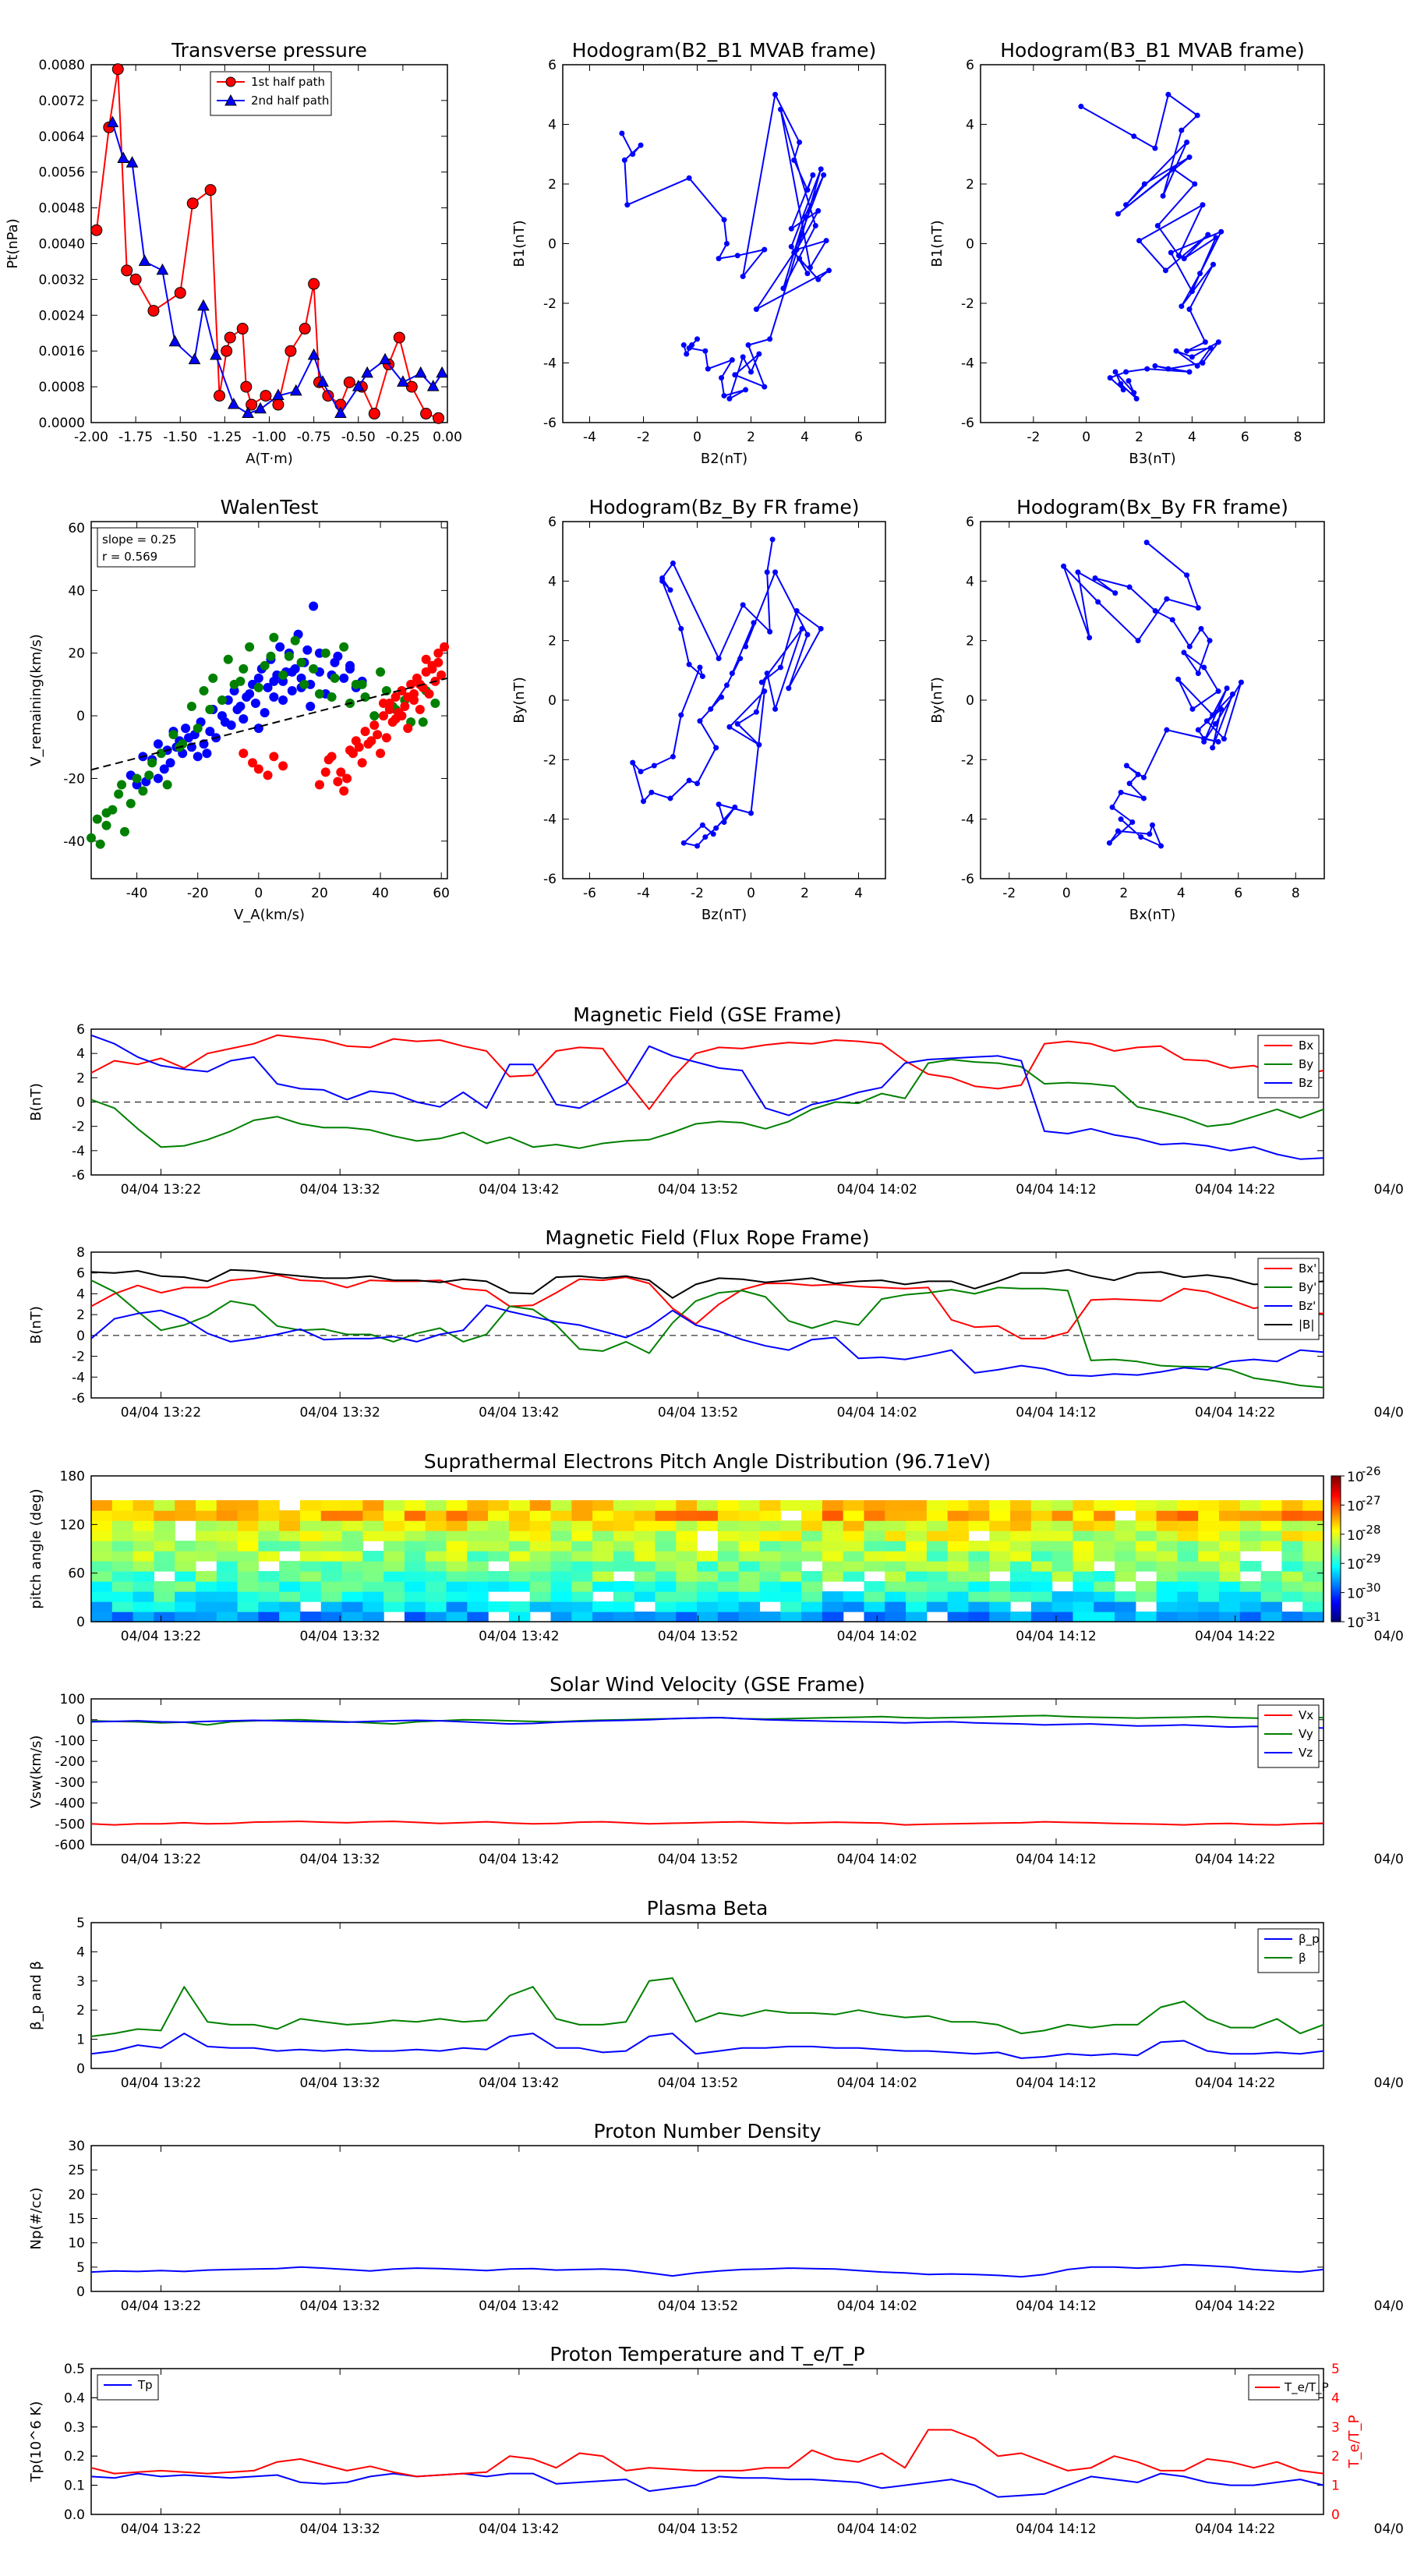 The height and width of the screenshot is (2576, 1403). I want to click on y-tick-label: 0.0056, so click(62, 173).